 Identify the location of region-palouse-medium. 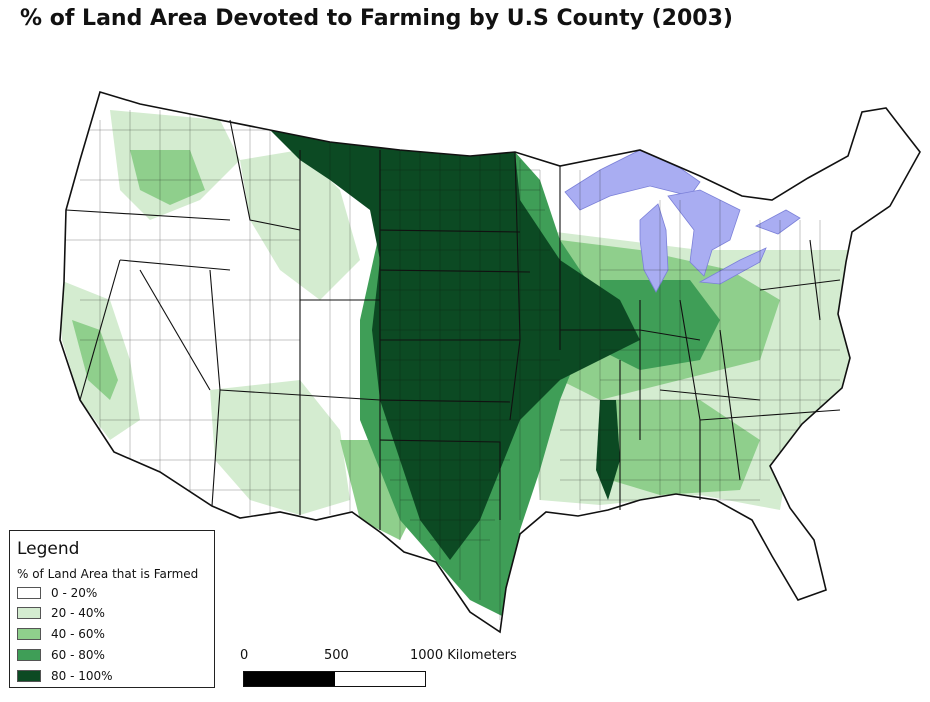
(167, 177).